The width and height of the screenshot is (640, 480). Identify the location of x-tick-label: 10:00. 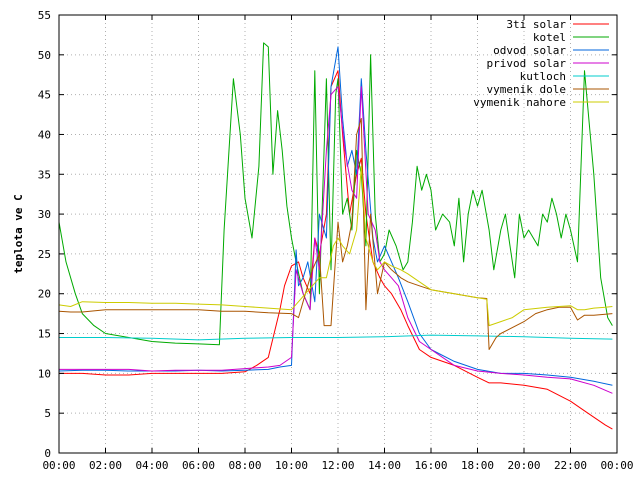
(291, 465).